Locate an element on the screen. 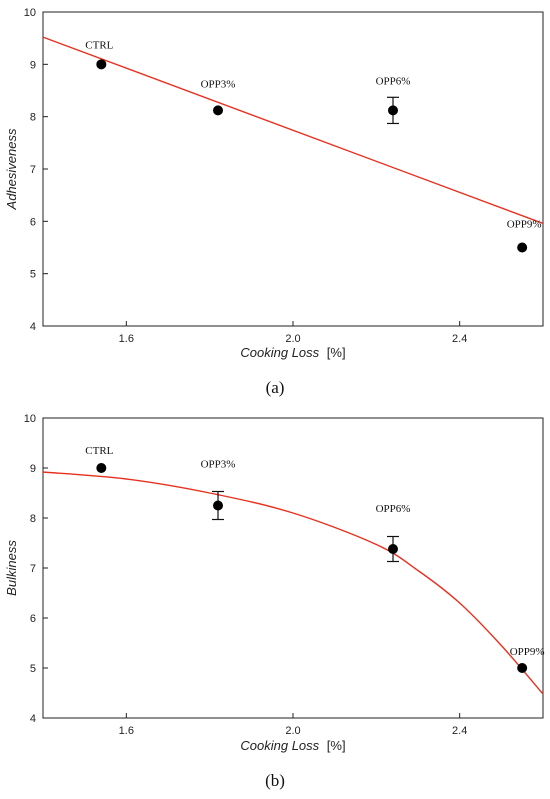  x-axis-unit-b: [%] is located at coordinates (336, 745).